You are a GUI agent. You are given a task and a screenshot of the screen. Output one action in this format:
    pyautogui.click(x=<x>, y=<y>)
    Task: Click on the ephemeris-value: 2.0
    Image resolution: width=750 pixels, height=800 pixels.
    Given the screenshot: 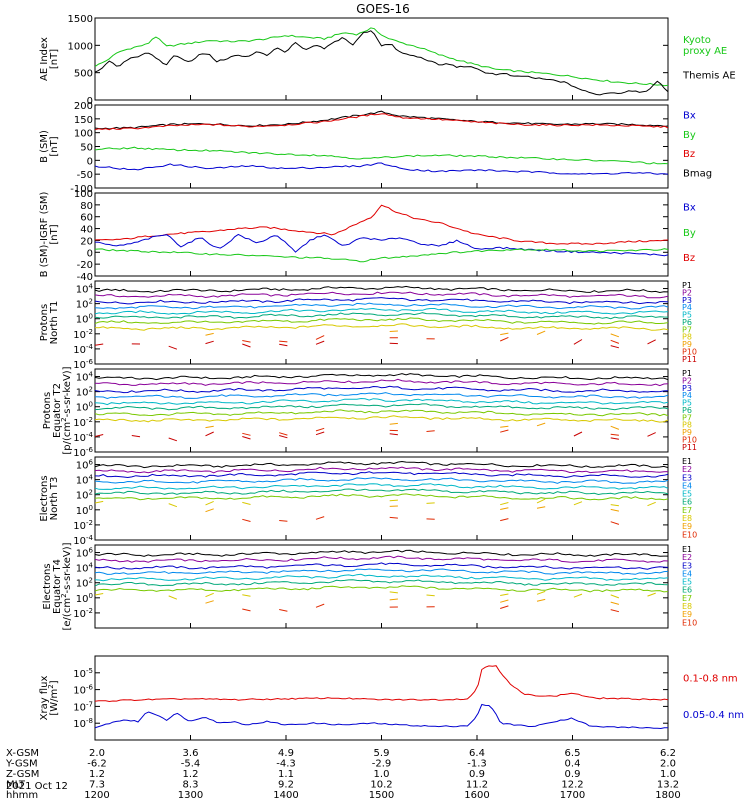 What is the action you would take?
    pyautogui.click(x=97, y=753)
    